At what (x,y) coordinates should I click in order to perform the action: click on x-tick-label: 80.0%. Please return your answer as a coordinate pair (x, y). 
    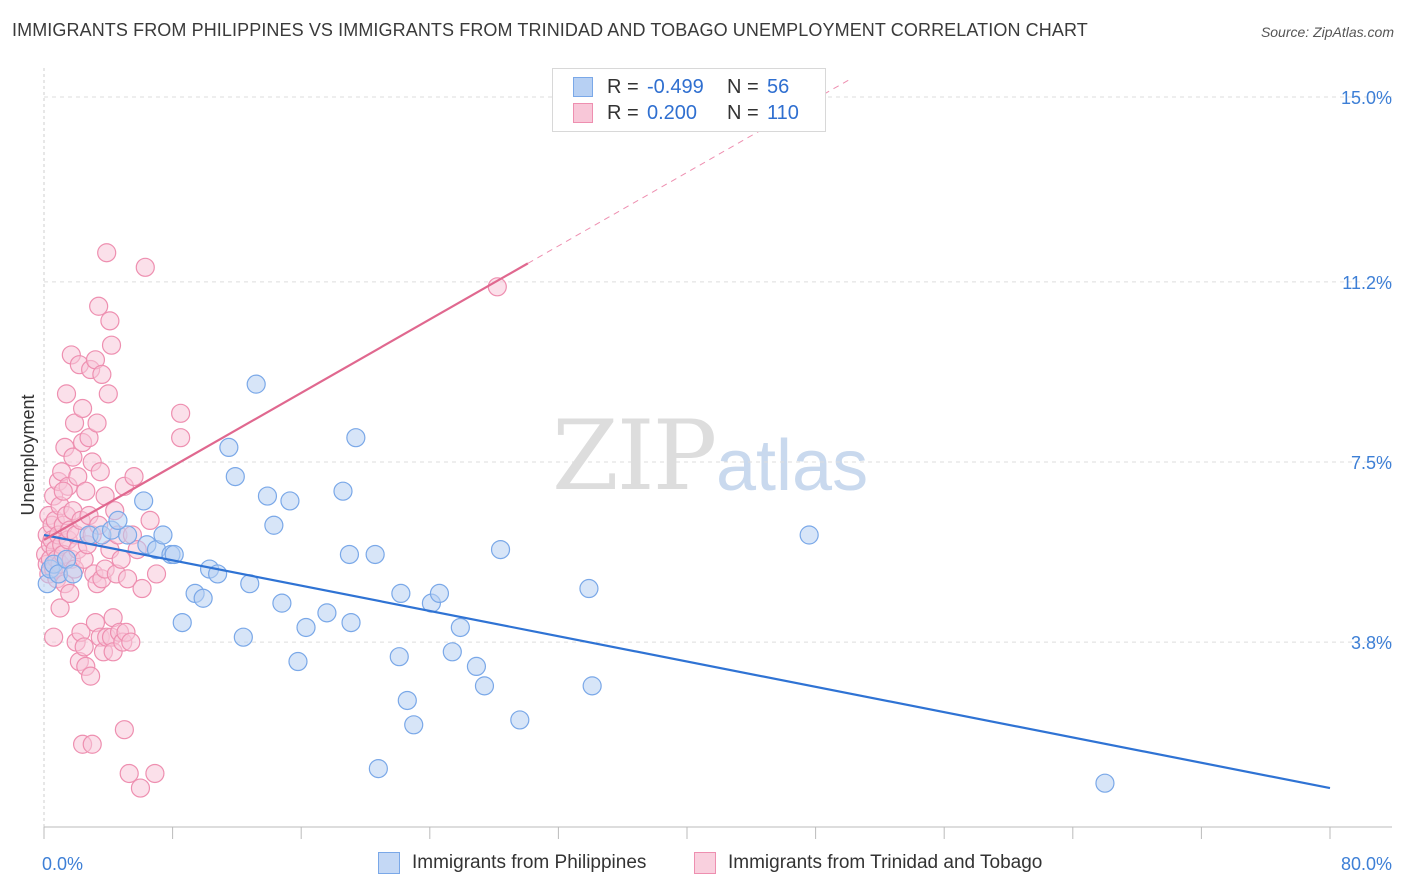
    Looking at the image, I should click on (1366, 864).